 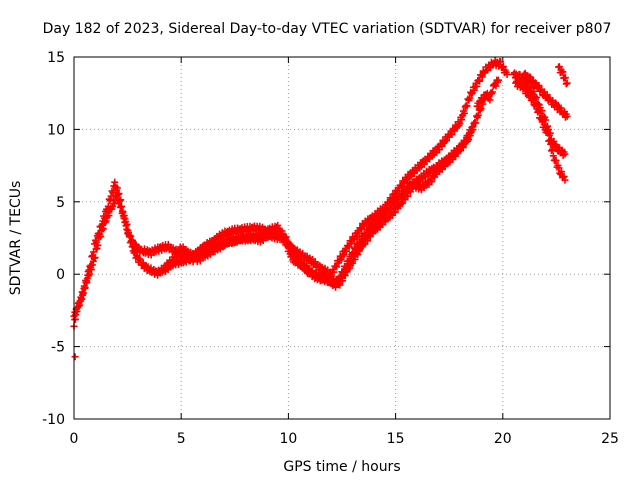 What do you see at coordinates (503, 439) in the screenshot?
I see `x-tick-label: 20` at bounding box center [503, 439].